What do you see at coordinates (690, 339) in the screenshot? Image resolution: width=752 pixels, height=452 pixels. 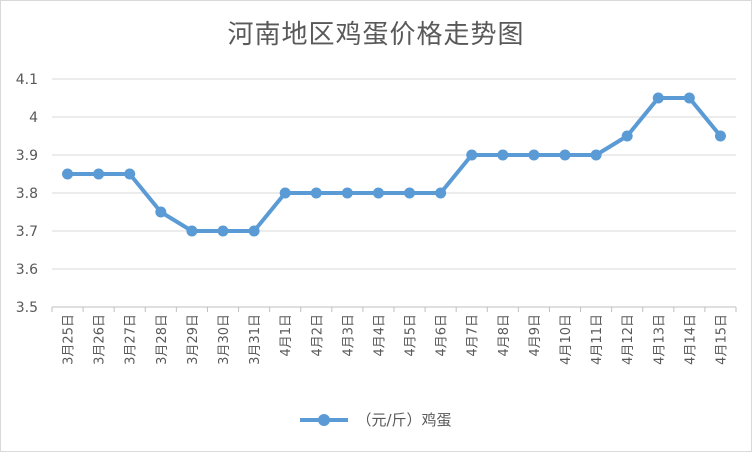 I see `x-tick-label: 4月14日` at bounding box center [690, 339].